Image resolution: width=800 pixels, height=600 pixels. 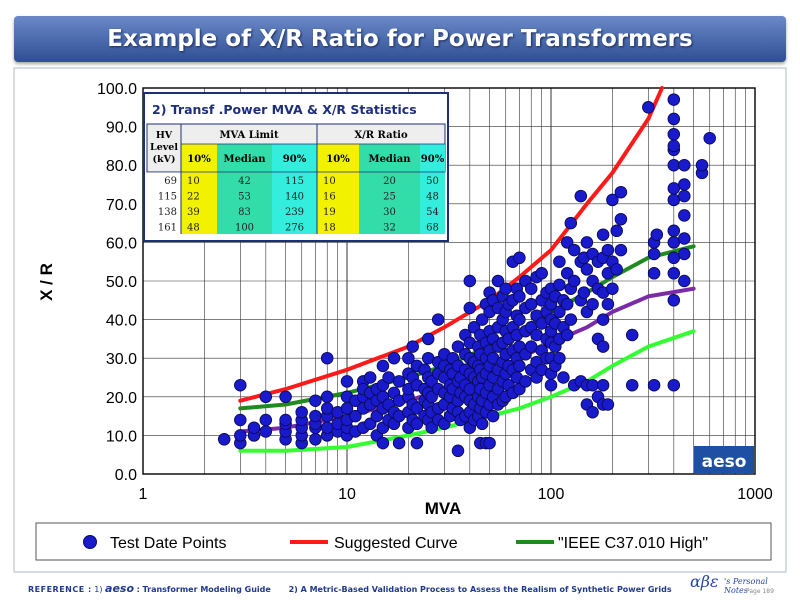 I want to click on inset-cell: 48, so click(x=193, y=228).